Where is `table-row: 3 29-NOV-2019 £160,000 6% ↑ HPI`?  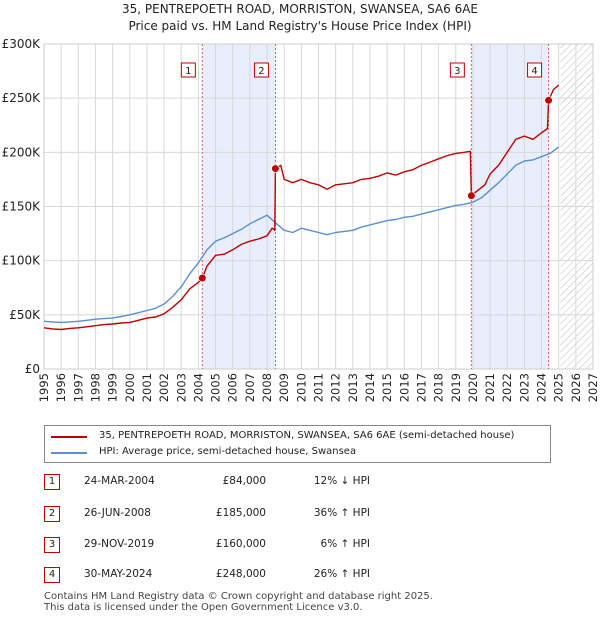 table-row: 3 29-NOV-2019 £160,000 6% ↑ HPI is located at coordinates (254, 545).